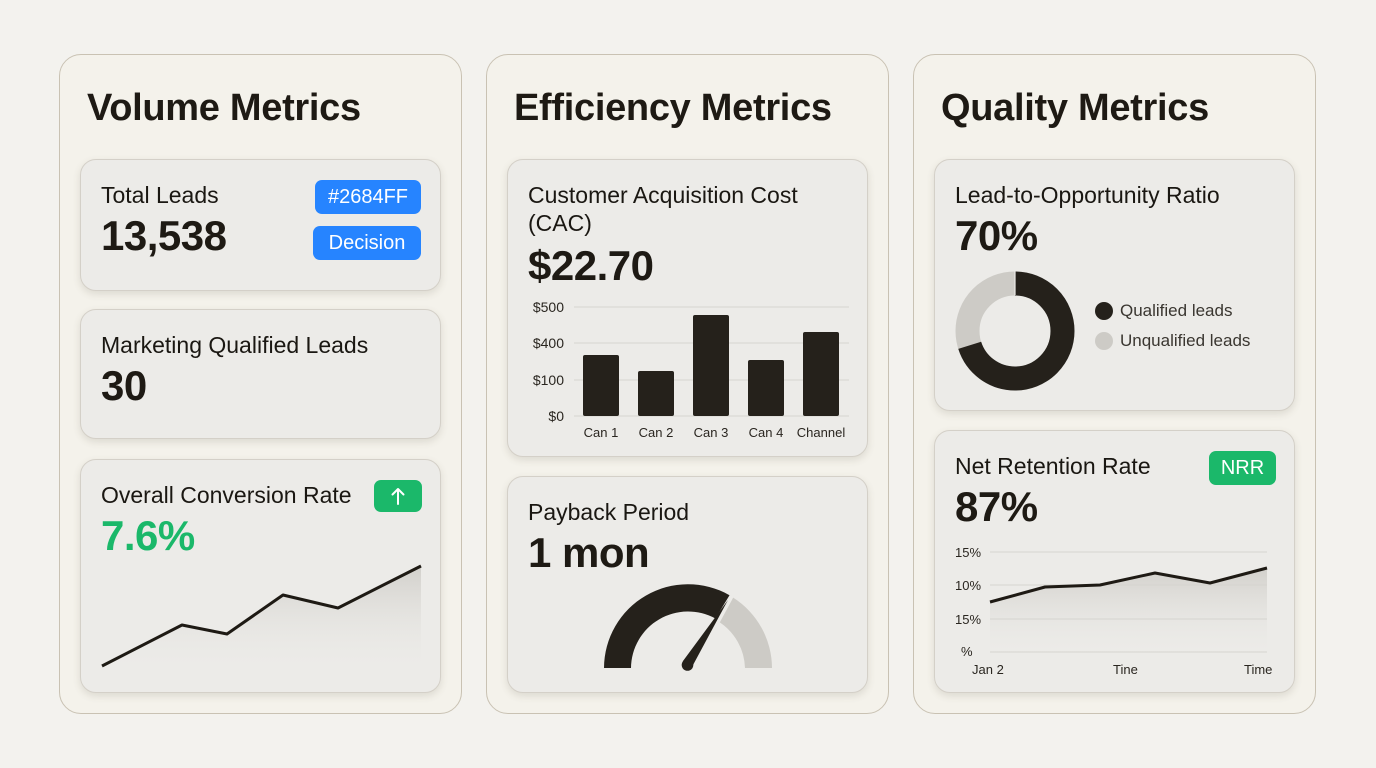 The image size is (1376, 768). What do you see at coordinates (261, 619) in the screenshot?
I see `conversion-sparkline-chart` at bounding box center [261, 619].